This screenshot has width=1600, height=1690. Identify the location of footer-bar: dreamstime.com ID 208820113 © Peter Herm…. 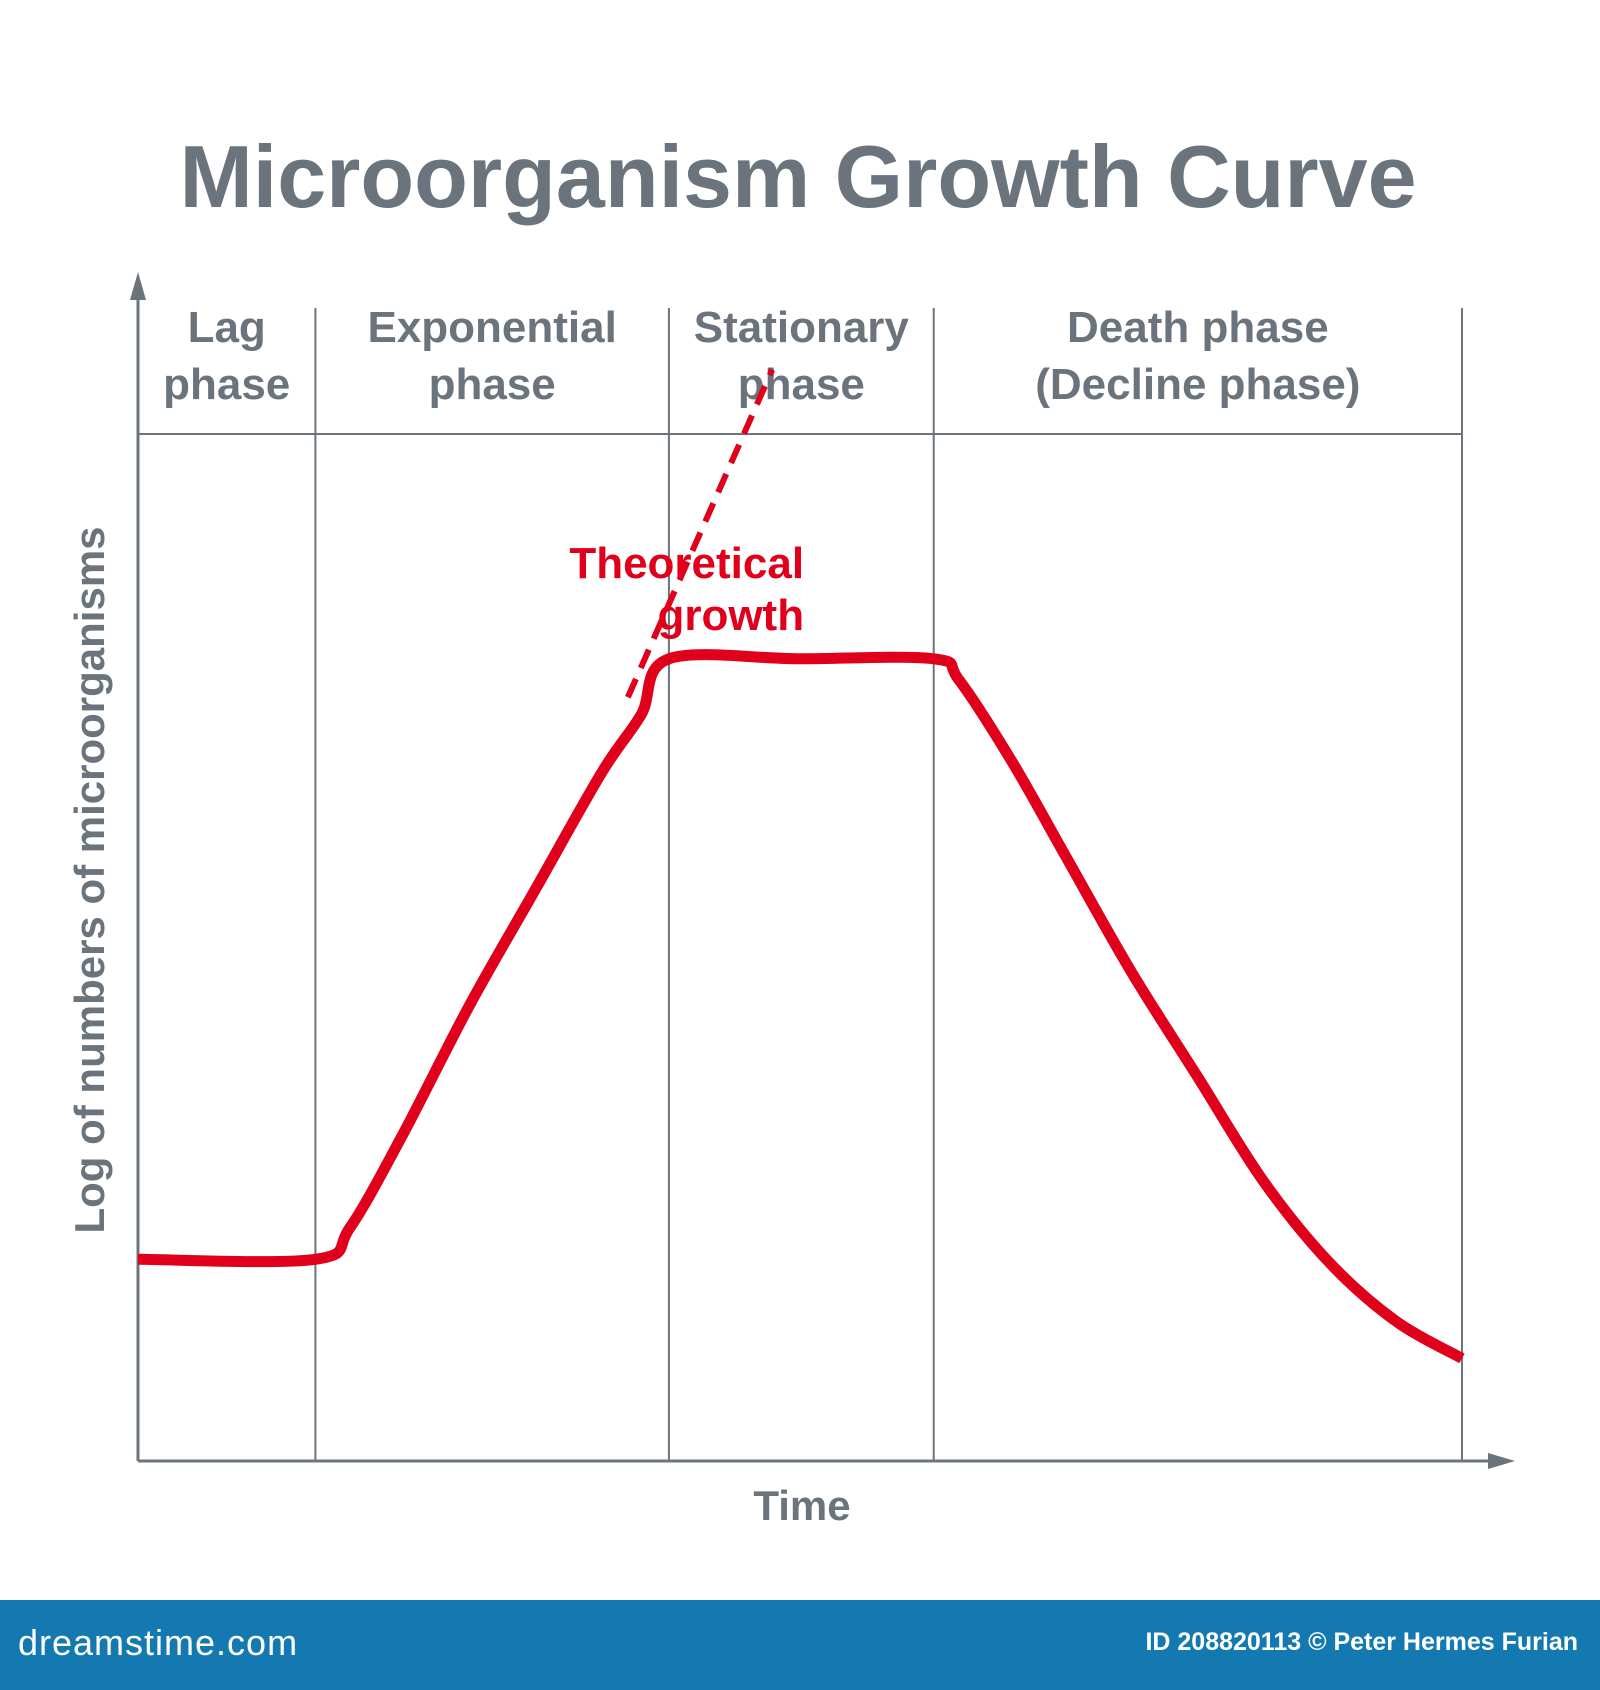
(800, 1645).